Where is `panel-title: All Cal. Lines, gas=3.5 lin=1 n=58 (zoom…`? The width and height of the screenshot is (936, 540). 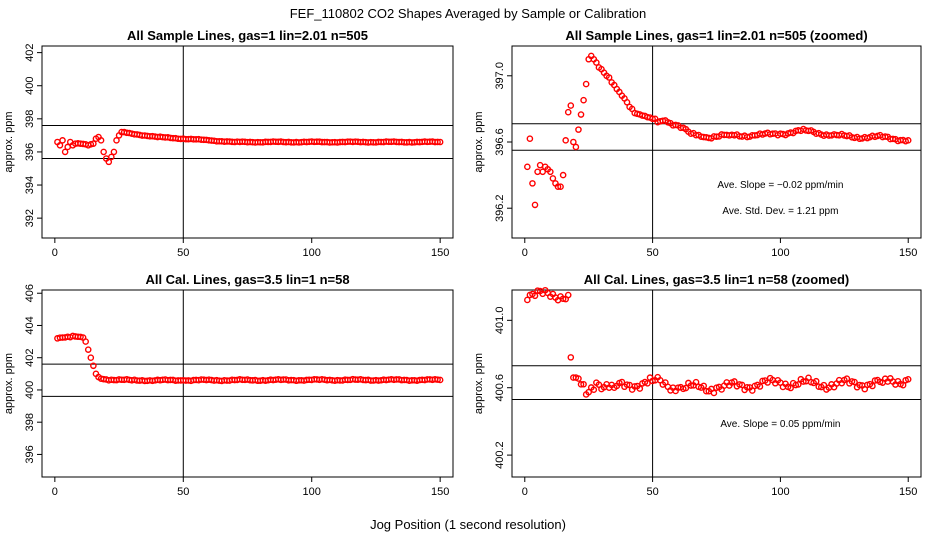
panel-title: All Cal. Lines, gas=3.5 lin=1 n=58 (zoom… is located at coordinates (717, 279).